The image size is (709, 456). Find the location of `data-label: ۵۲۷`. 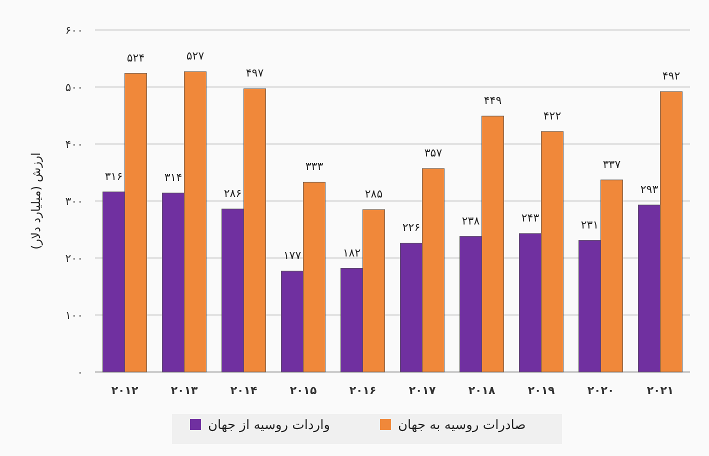

data-label: ۵۲۷ is located at coordinates (195, 56).